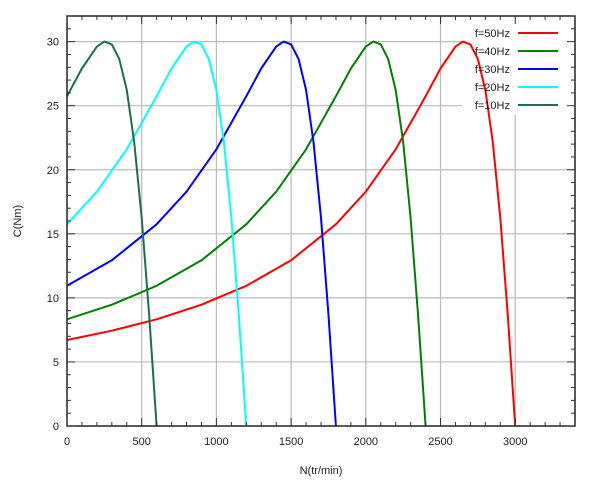 The width and height of the screenshot is (600, 480). I want to click on x-tick-label: 2000, so click(366, 442).